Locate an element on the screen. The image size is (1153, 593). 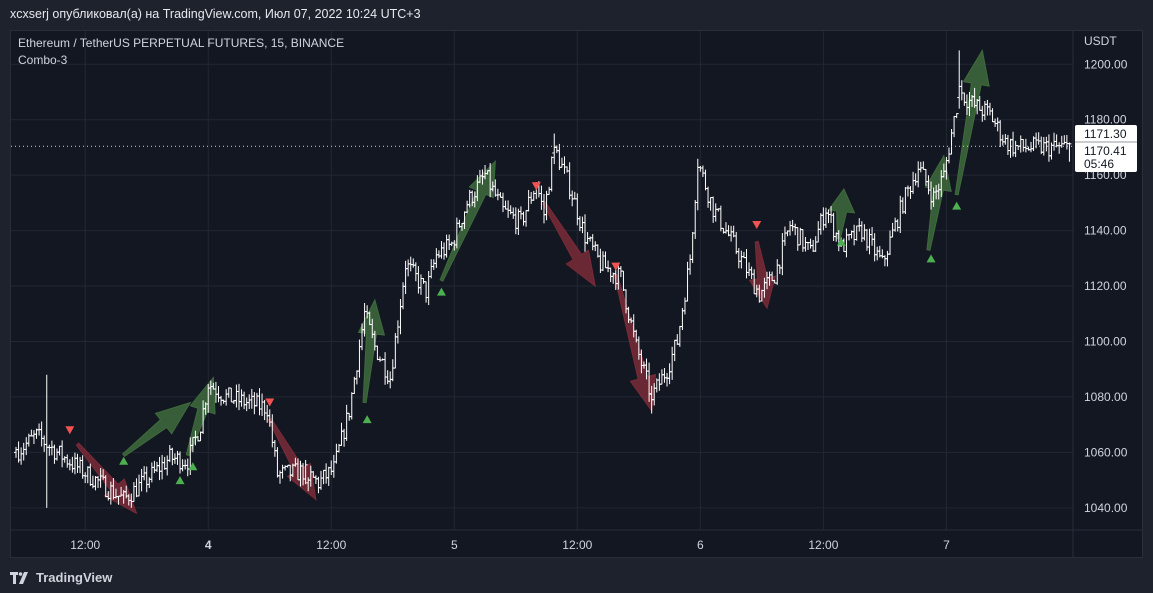
price-tick-label: 1100.00 is located at coordinates (1105, 341).